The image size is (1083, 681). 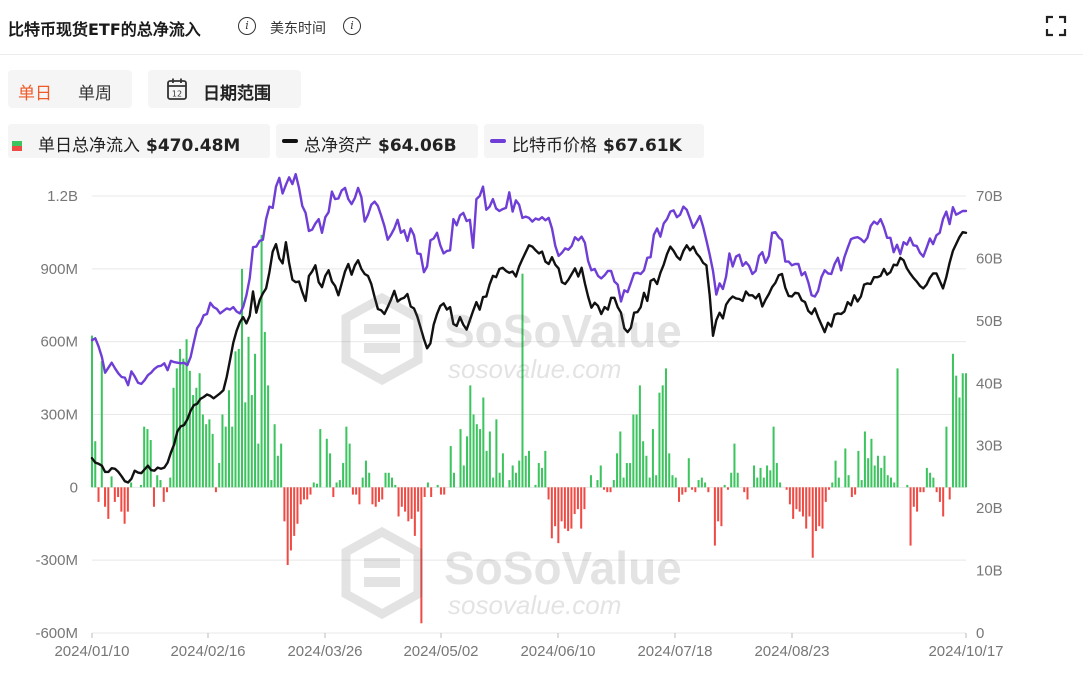 I want to click on tab-weekly: 单周, so click(x=95, y=94).